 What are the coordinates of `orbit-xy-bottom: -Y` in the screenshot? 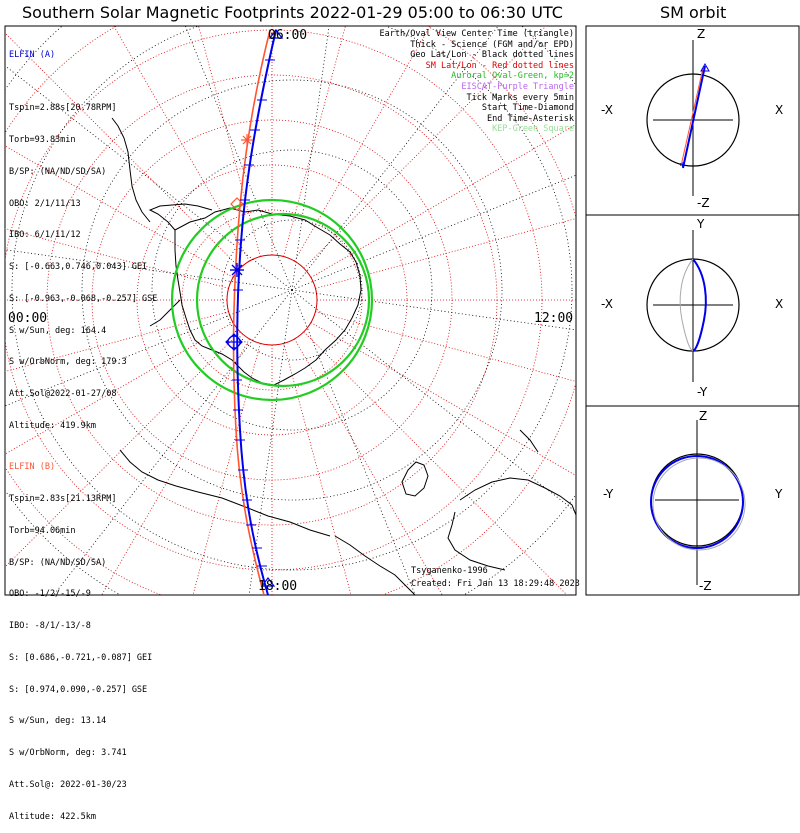 It's located at (702, 392).